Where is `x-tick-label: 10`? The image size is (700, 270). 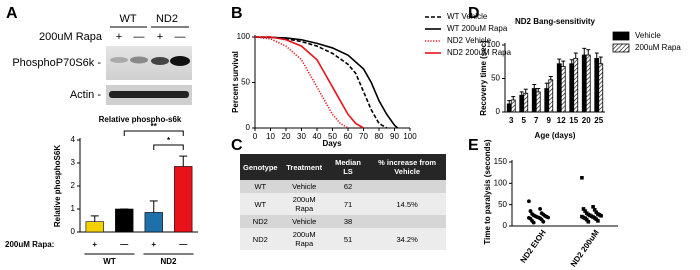 x-tick-label: 10 is located at coordinates (270, 136).